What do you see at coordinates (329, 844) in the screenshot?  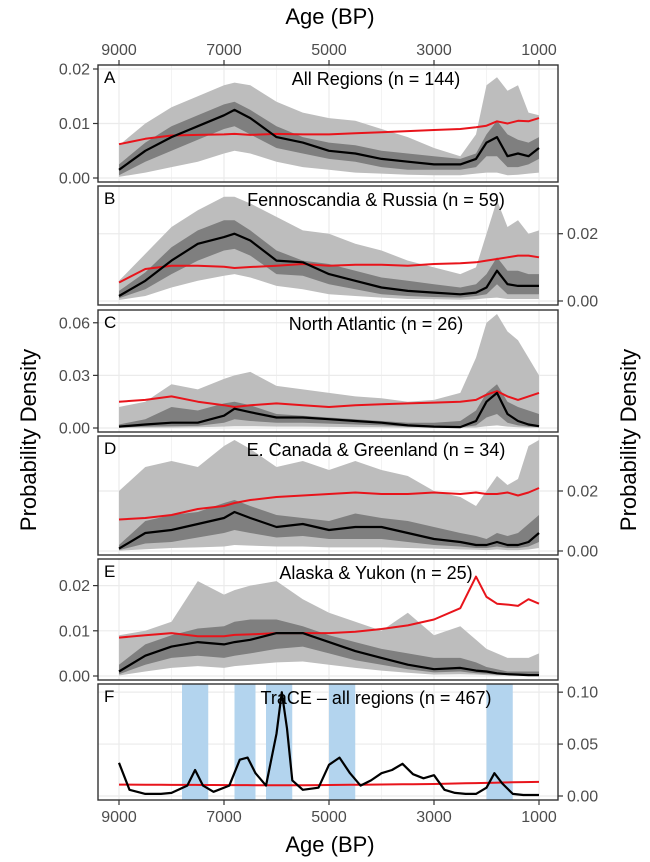 I see `x-axis-title-bottom: Age (BP)` at bounding box center [329, 844].